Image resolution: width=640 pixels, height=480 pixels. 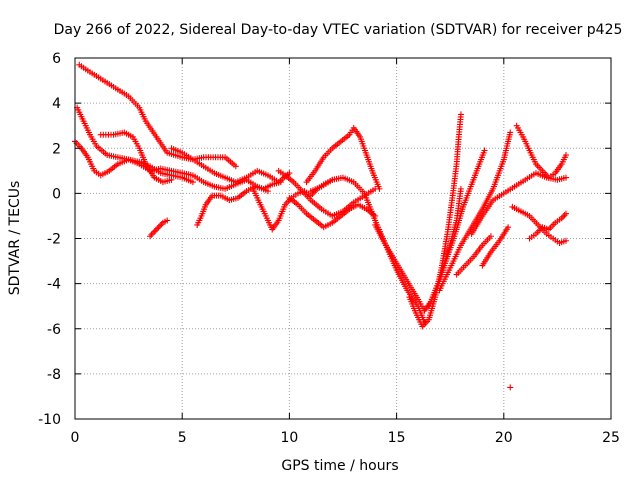 What do you see at coordinates (56, 104) in the screenshot?
I see `y-tick-label: 4` at bounding box center [56, 104].